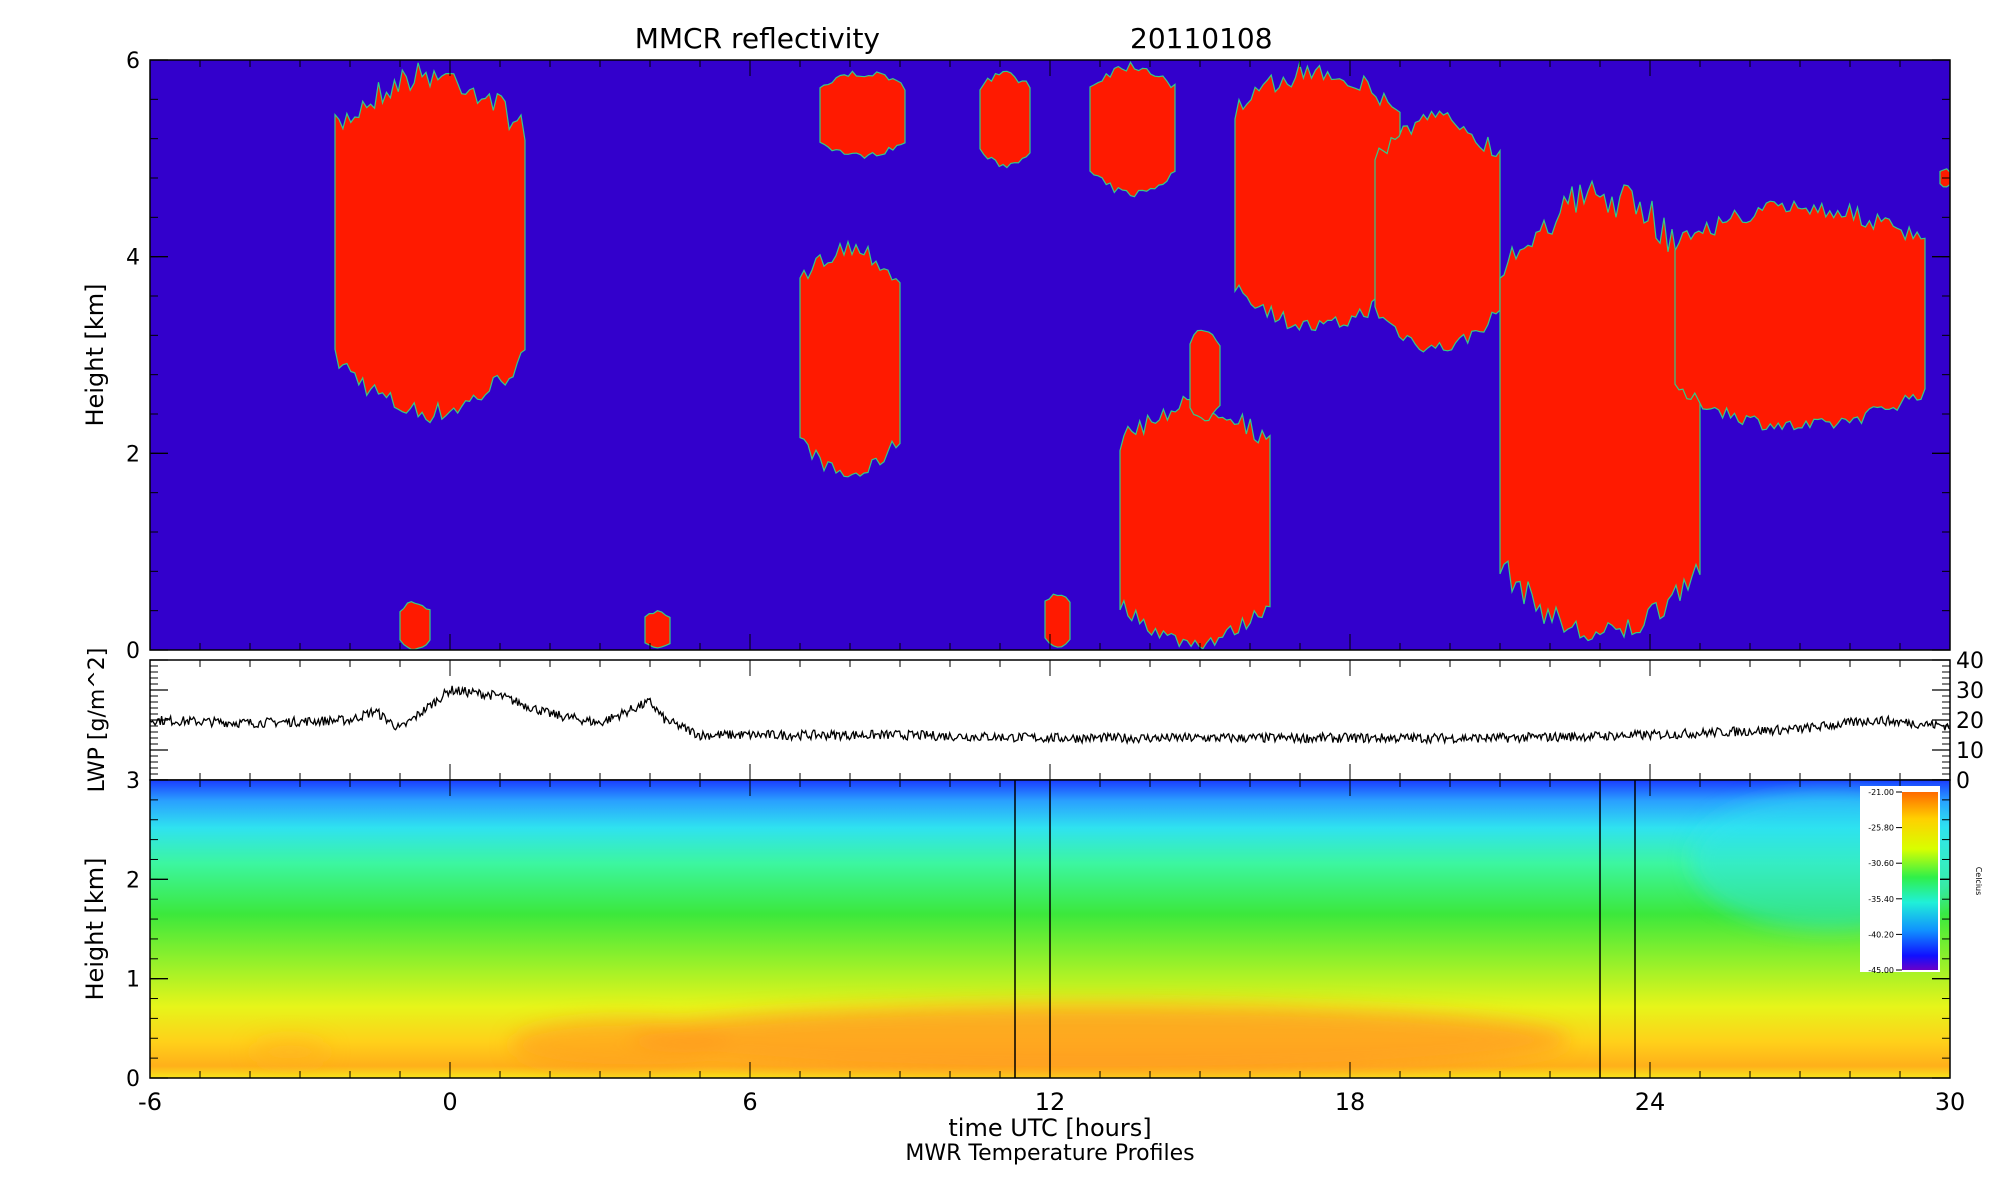  I want to click on y-tick-label: 1, so click(133, 980).